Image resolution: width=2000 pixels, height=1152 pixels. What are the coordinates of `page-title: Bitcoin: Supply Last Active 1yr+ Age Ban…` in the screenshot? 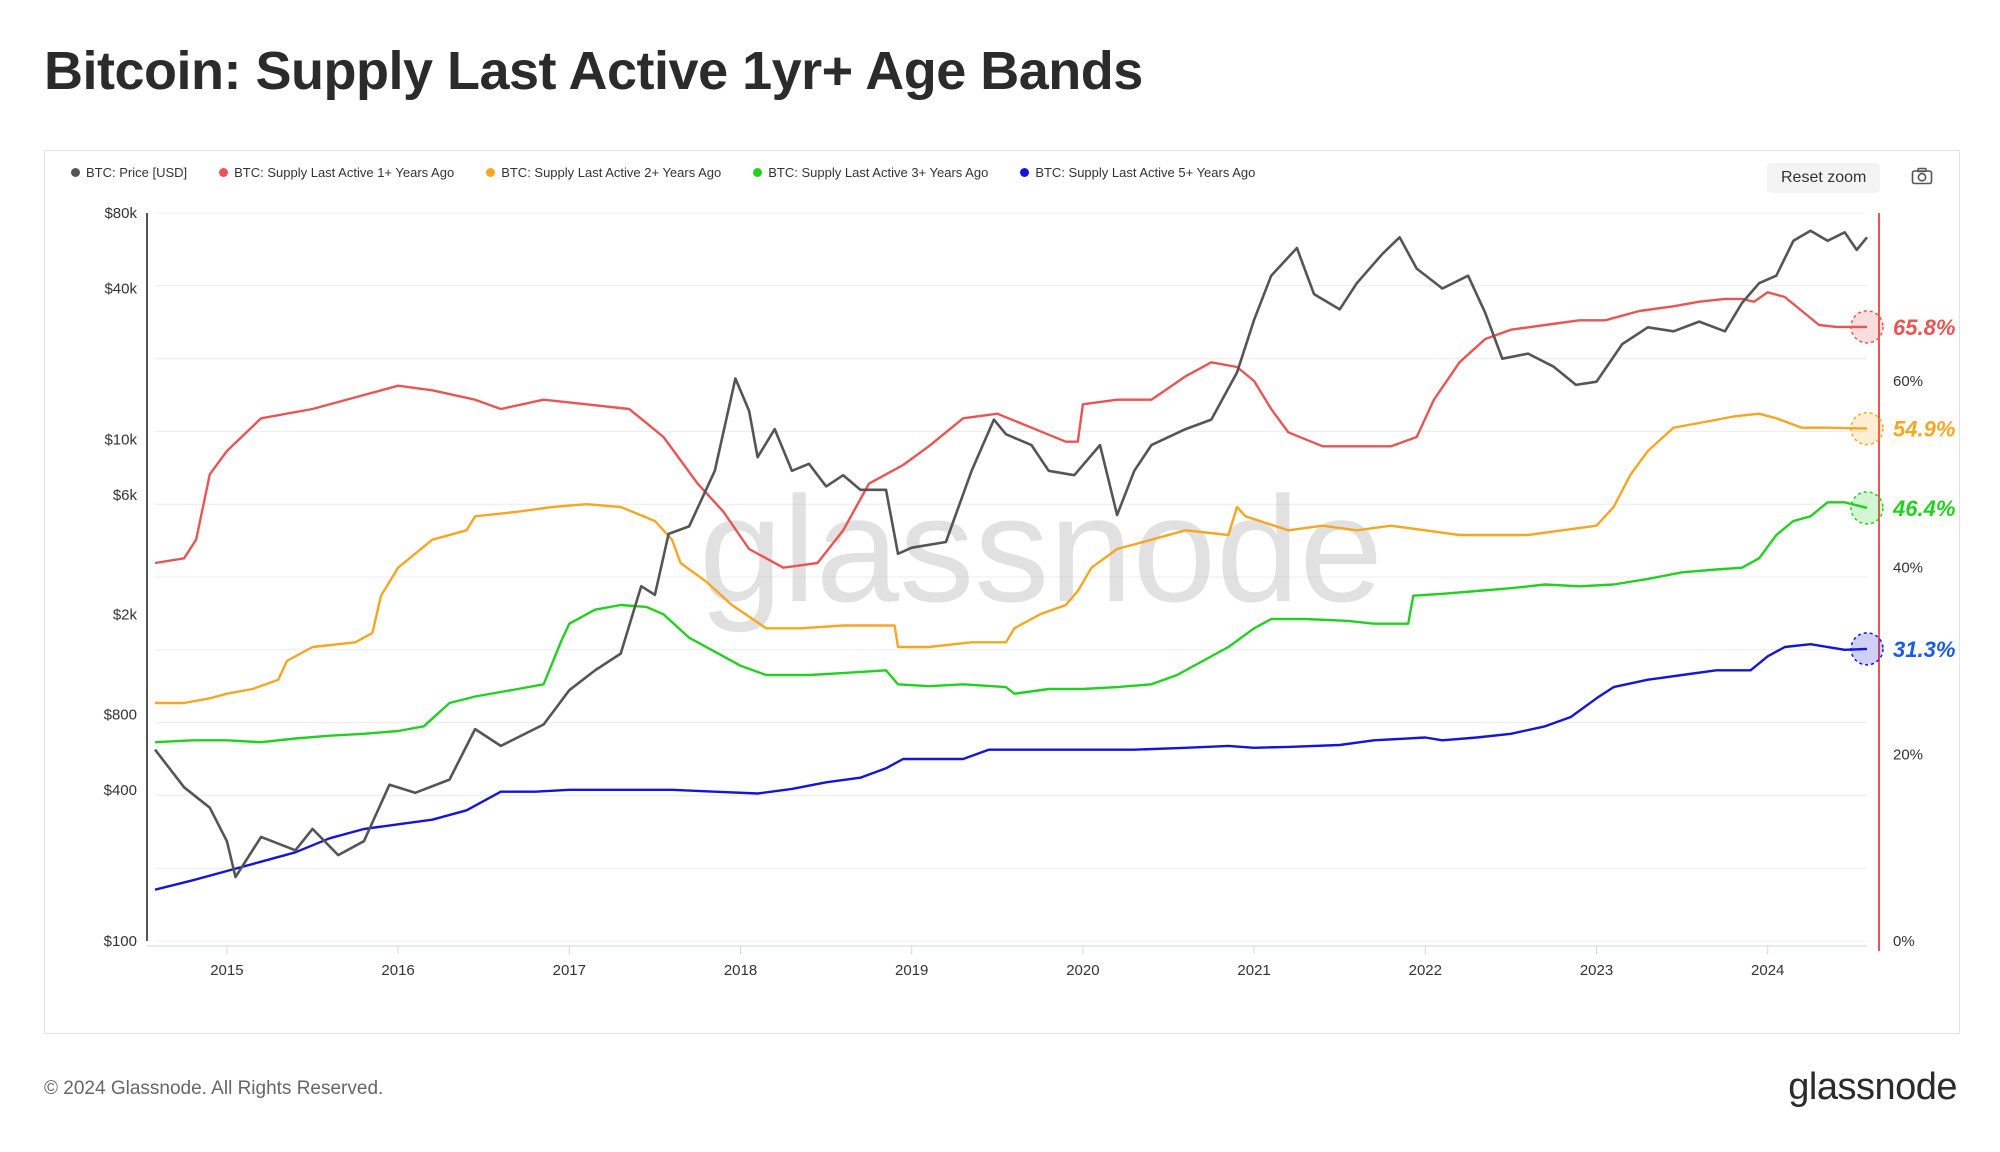 It's located at (593, 71).